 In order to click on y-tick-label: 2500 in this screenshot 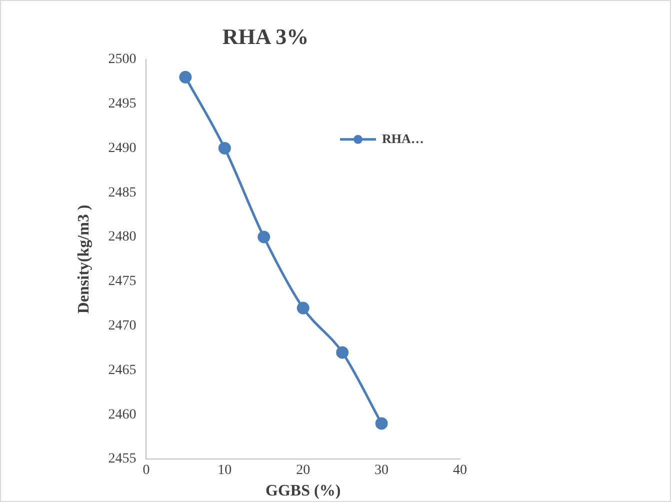, I will do `click(122, 60)`.